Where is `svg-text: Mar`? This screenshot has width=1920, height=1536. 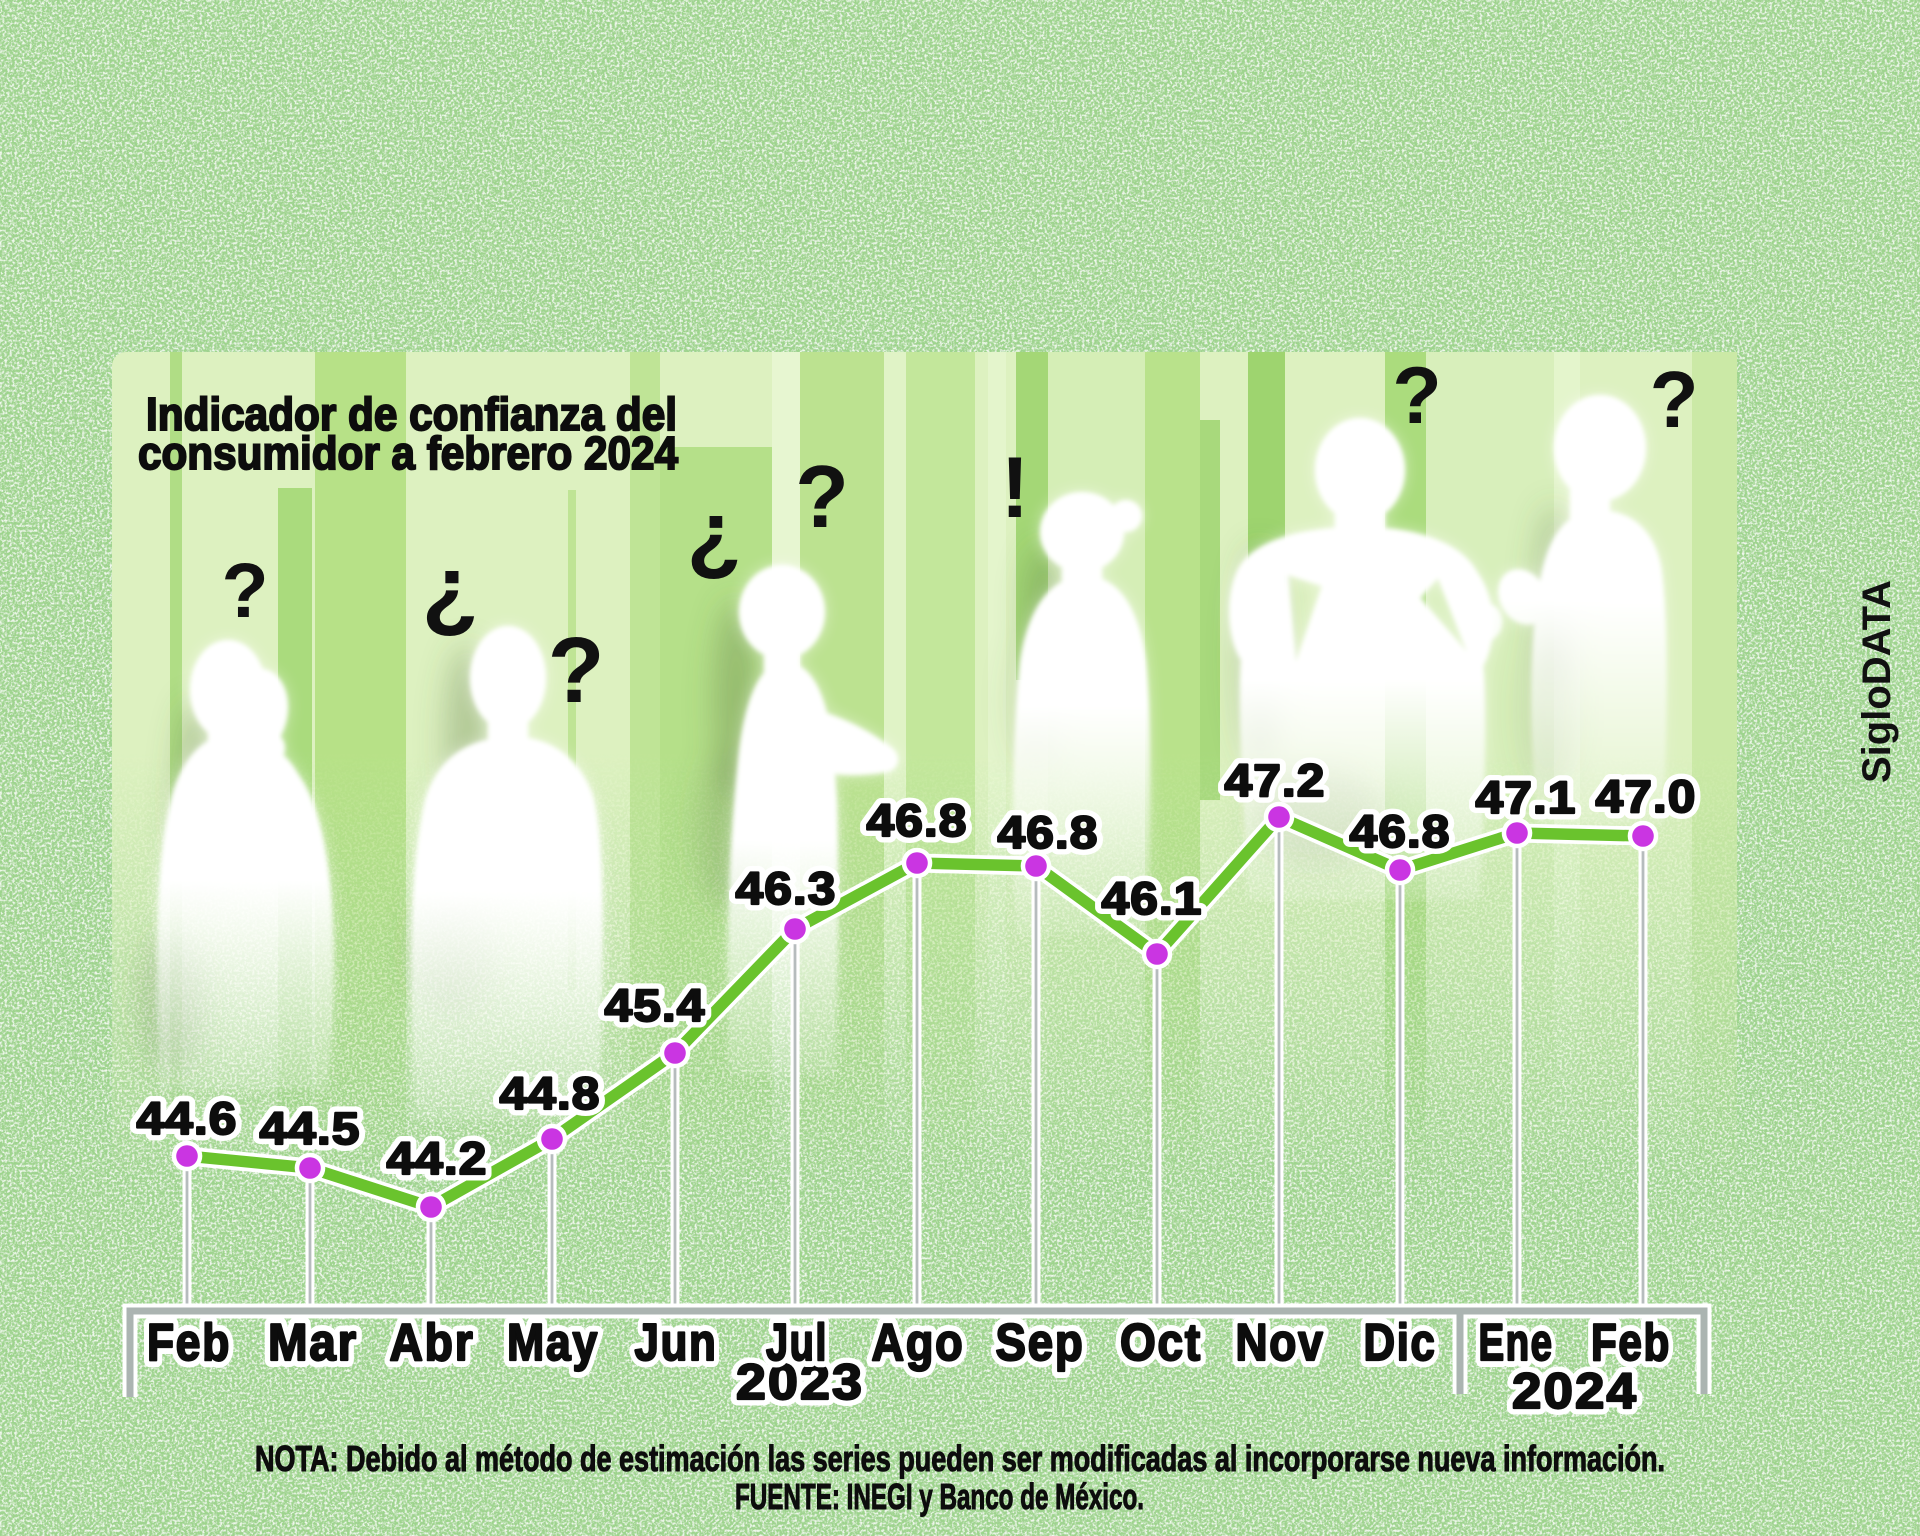
svg-text: Mar is located at coordinates (313, 1343).